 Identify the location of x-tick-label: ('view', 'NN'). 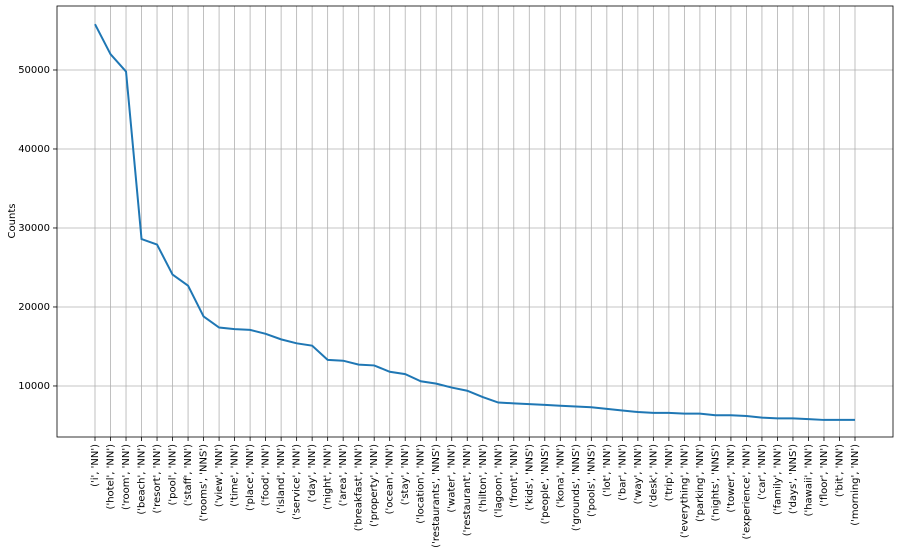
(219, 475).